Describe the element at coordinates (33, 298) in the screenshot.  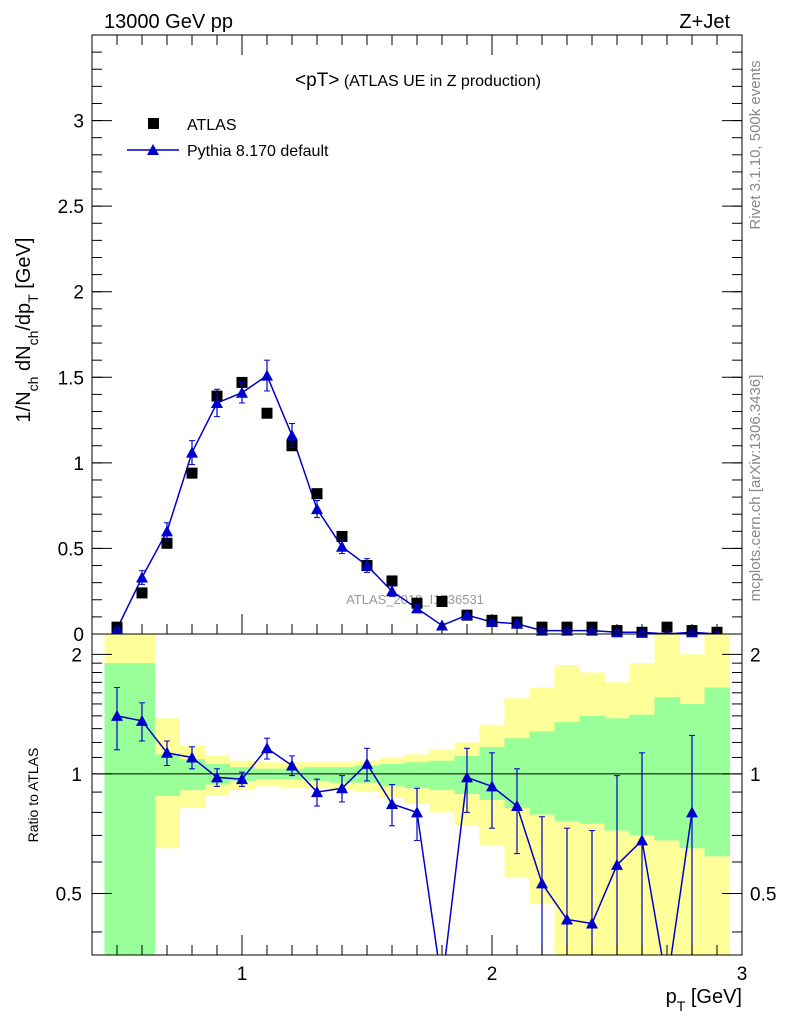
I see `y-label-subscript: T` at that location.